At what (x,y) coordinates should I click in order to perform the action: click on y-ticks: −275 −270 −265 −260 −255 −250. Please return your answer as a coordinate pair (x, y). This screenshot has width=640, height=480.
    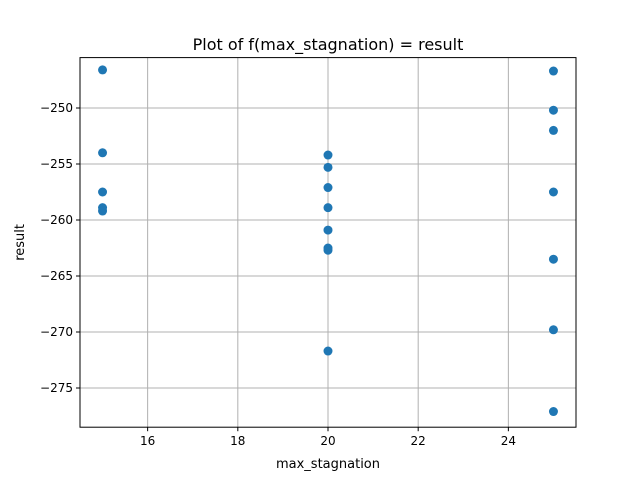
    Looking at the image, I should click on (60, 248).